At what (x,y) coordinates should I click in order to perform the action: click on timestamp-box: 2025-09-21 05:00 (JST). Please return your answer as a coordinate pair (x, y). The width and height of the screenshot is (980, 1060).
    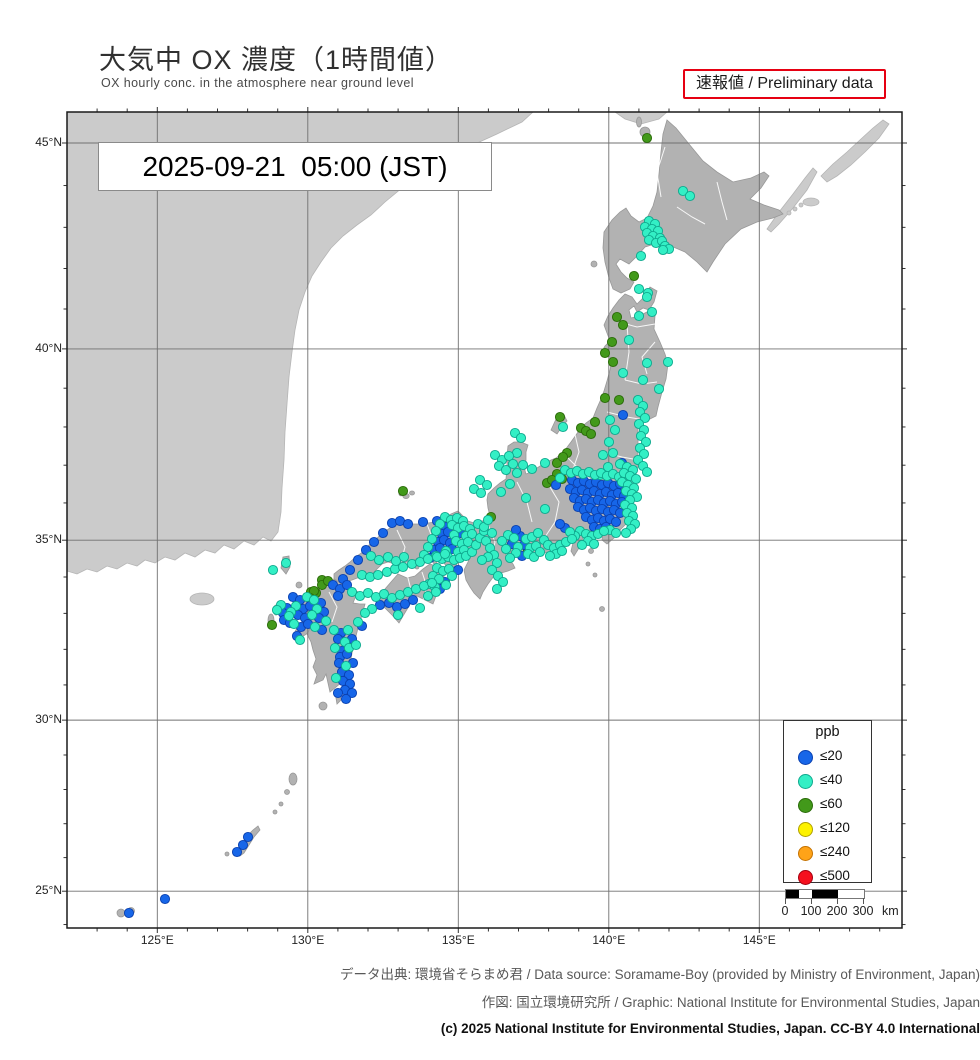
    Looking at the image, I should click on (295, 166).